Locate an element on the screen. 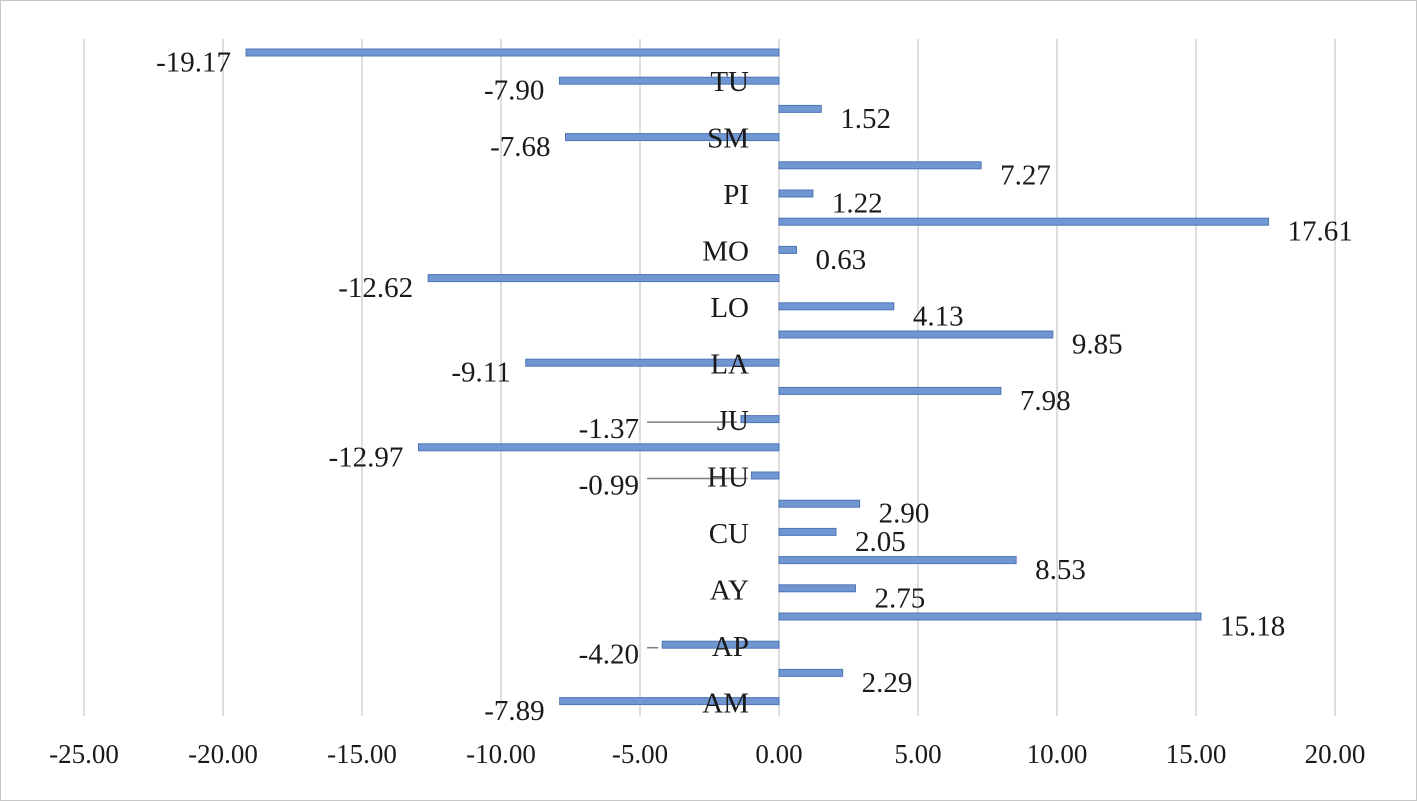 This screenshot has width=1417, height=801. category-label: CU is located at coordinates (729, 534).